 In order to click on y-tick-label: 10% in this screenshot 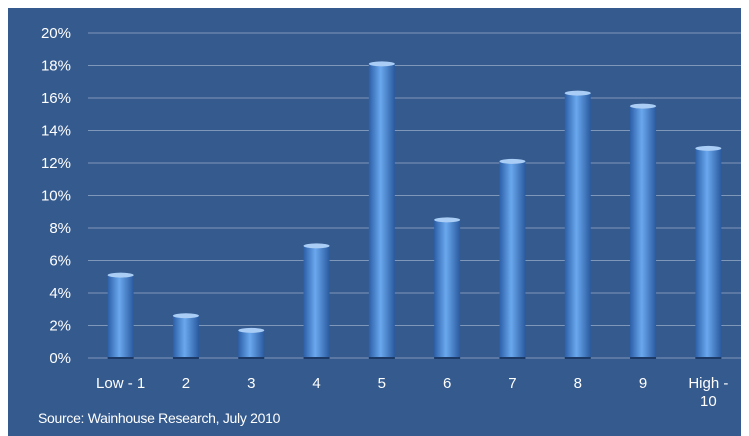, I will do `click(56, 196)`.